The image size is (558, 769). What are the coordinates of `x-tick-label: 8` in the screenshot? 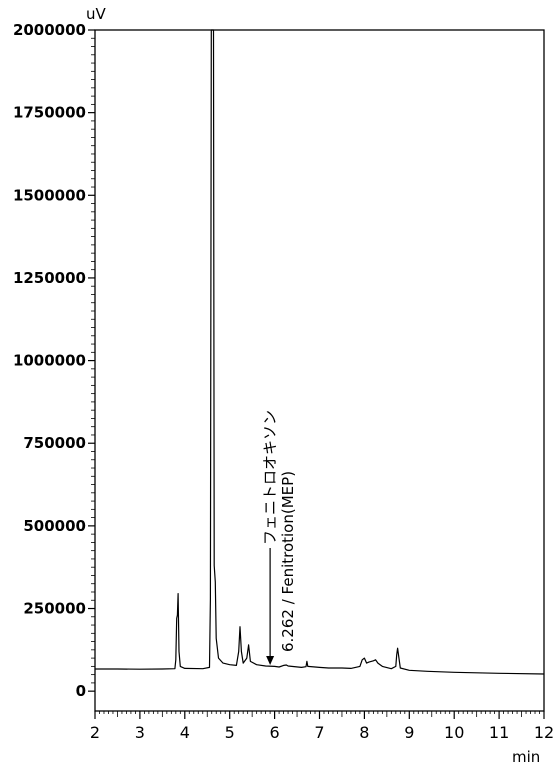 It's located at (364, 732).